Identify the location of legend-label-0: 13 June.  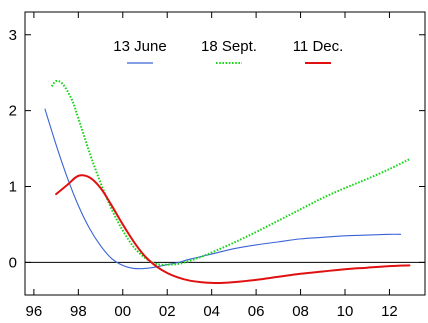
(139, 46).